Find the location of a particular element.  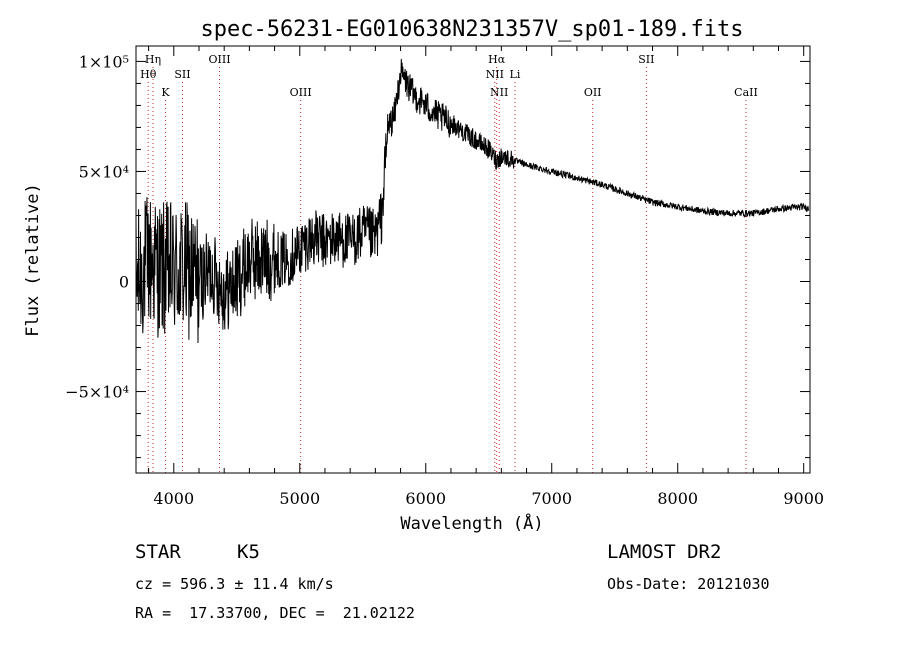

line-label-3: K is located at coordinates (165, 92).